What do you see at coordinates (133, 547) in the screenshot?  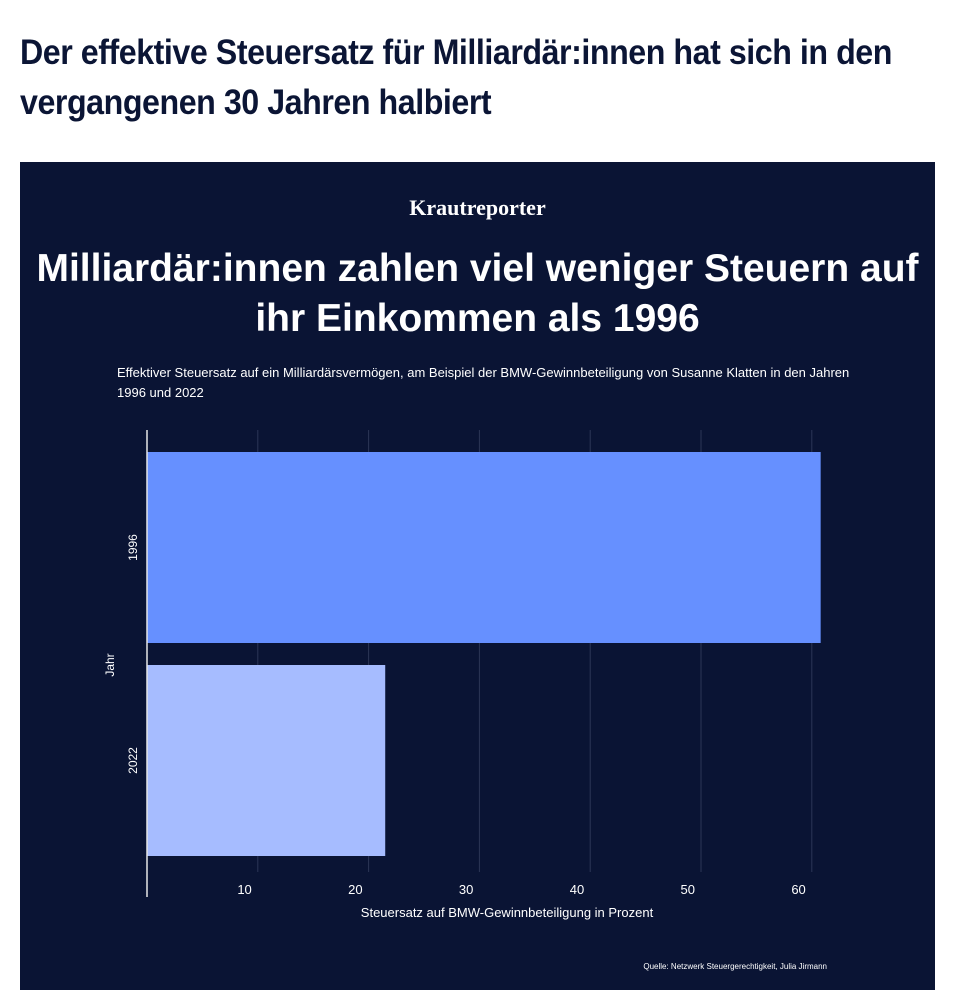 I see `y-tick-label: 1996` at bounding box center [133, 547].